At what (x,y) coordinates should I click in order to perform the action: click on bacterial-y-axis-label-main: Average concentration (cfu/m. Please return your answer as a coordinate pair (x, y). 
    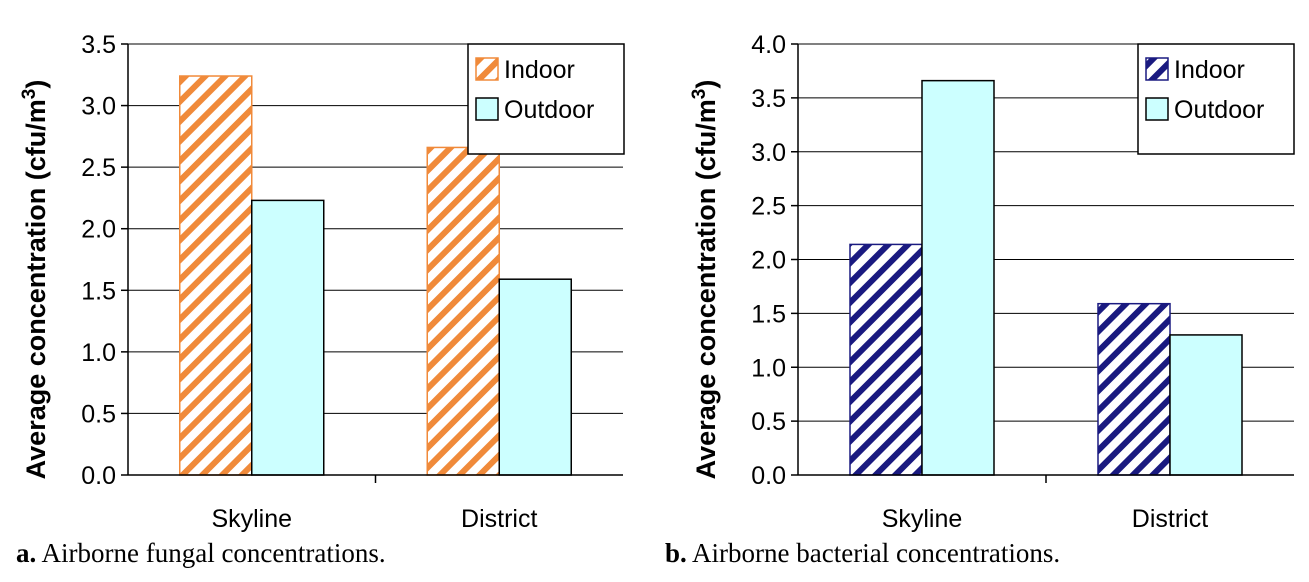
    Looking at the image, I should click on (706, 289).